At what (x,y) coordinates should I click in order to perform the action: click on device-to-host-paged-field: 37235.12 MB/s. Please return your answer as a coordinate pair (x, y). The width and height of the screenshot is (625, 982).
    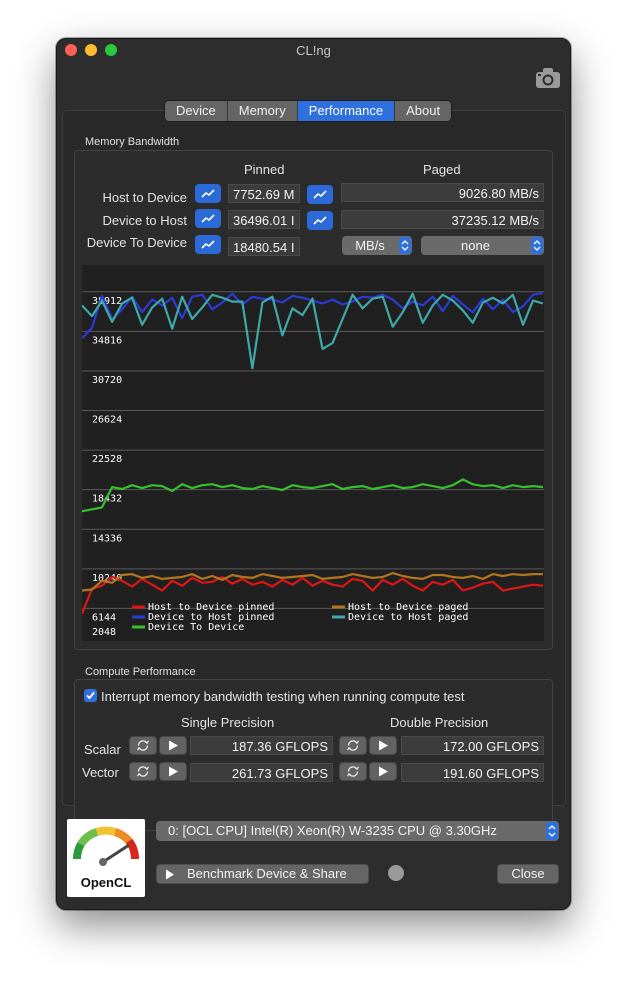
    Looking at the image, I should click on (442, 219).